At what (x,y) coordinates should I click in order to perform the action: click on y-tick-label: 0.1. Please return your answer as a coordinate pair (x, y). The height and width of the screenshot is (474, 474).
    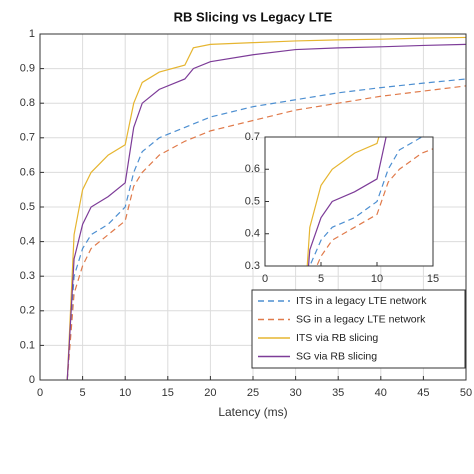
    Looking at the image, I should click on (27, 345).